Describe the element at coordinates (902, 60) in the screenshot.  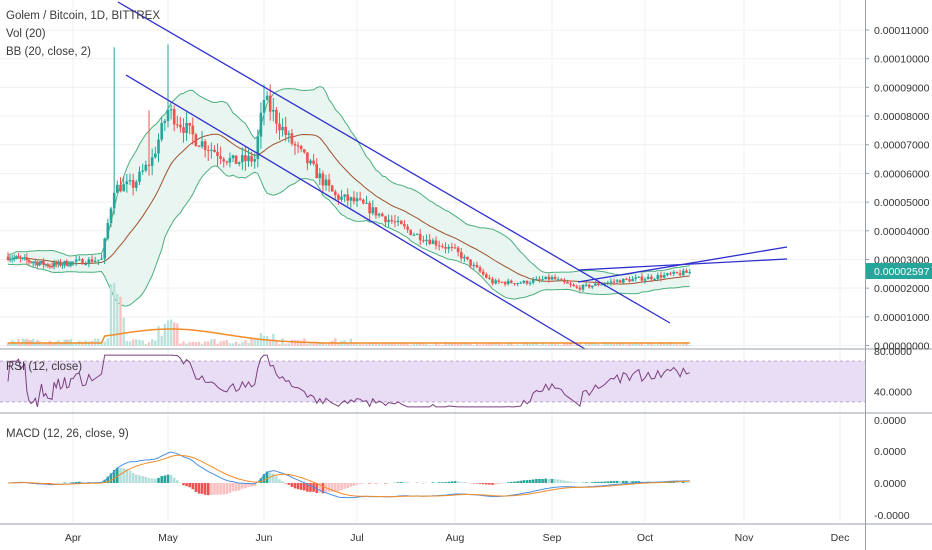
I see `price-tick-label: 0.00010000` at that location.